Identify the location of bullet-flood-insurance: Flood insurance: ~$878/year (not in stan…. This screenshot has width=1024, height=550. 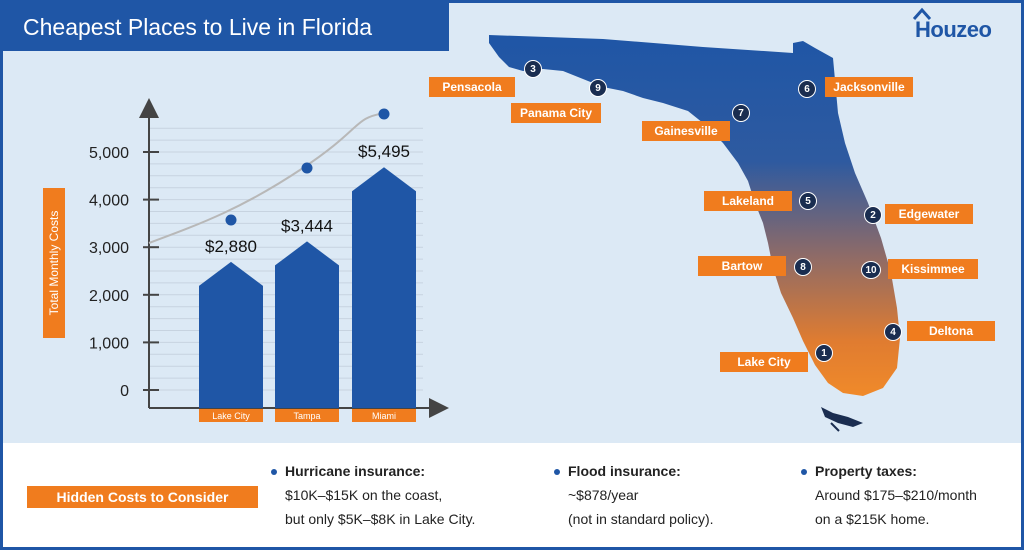
(634, 495).